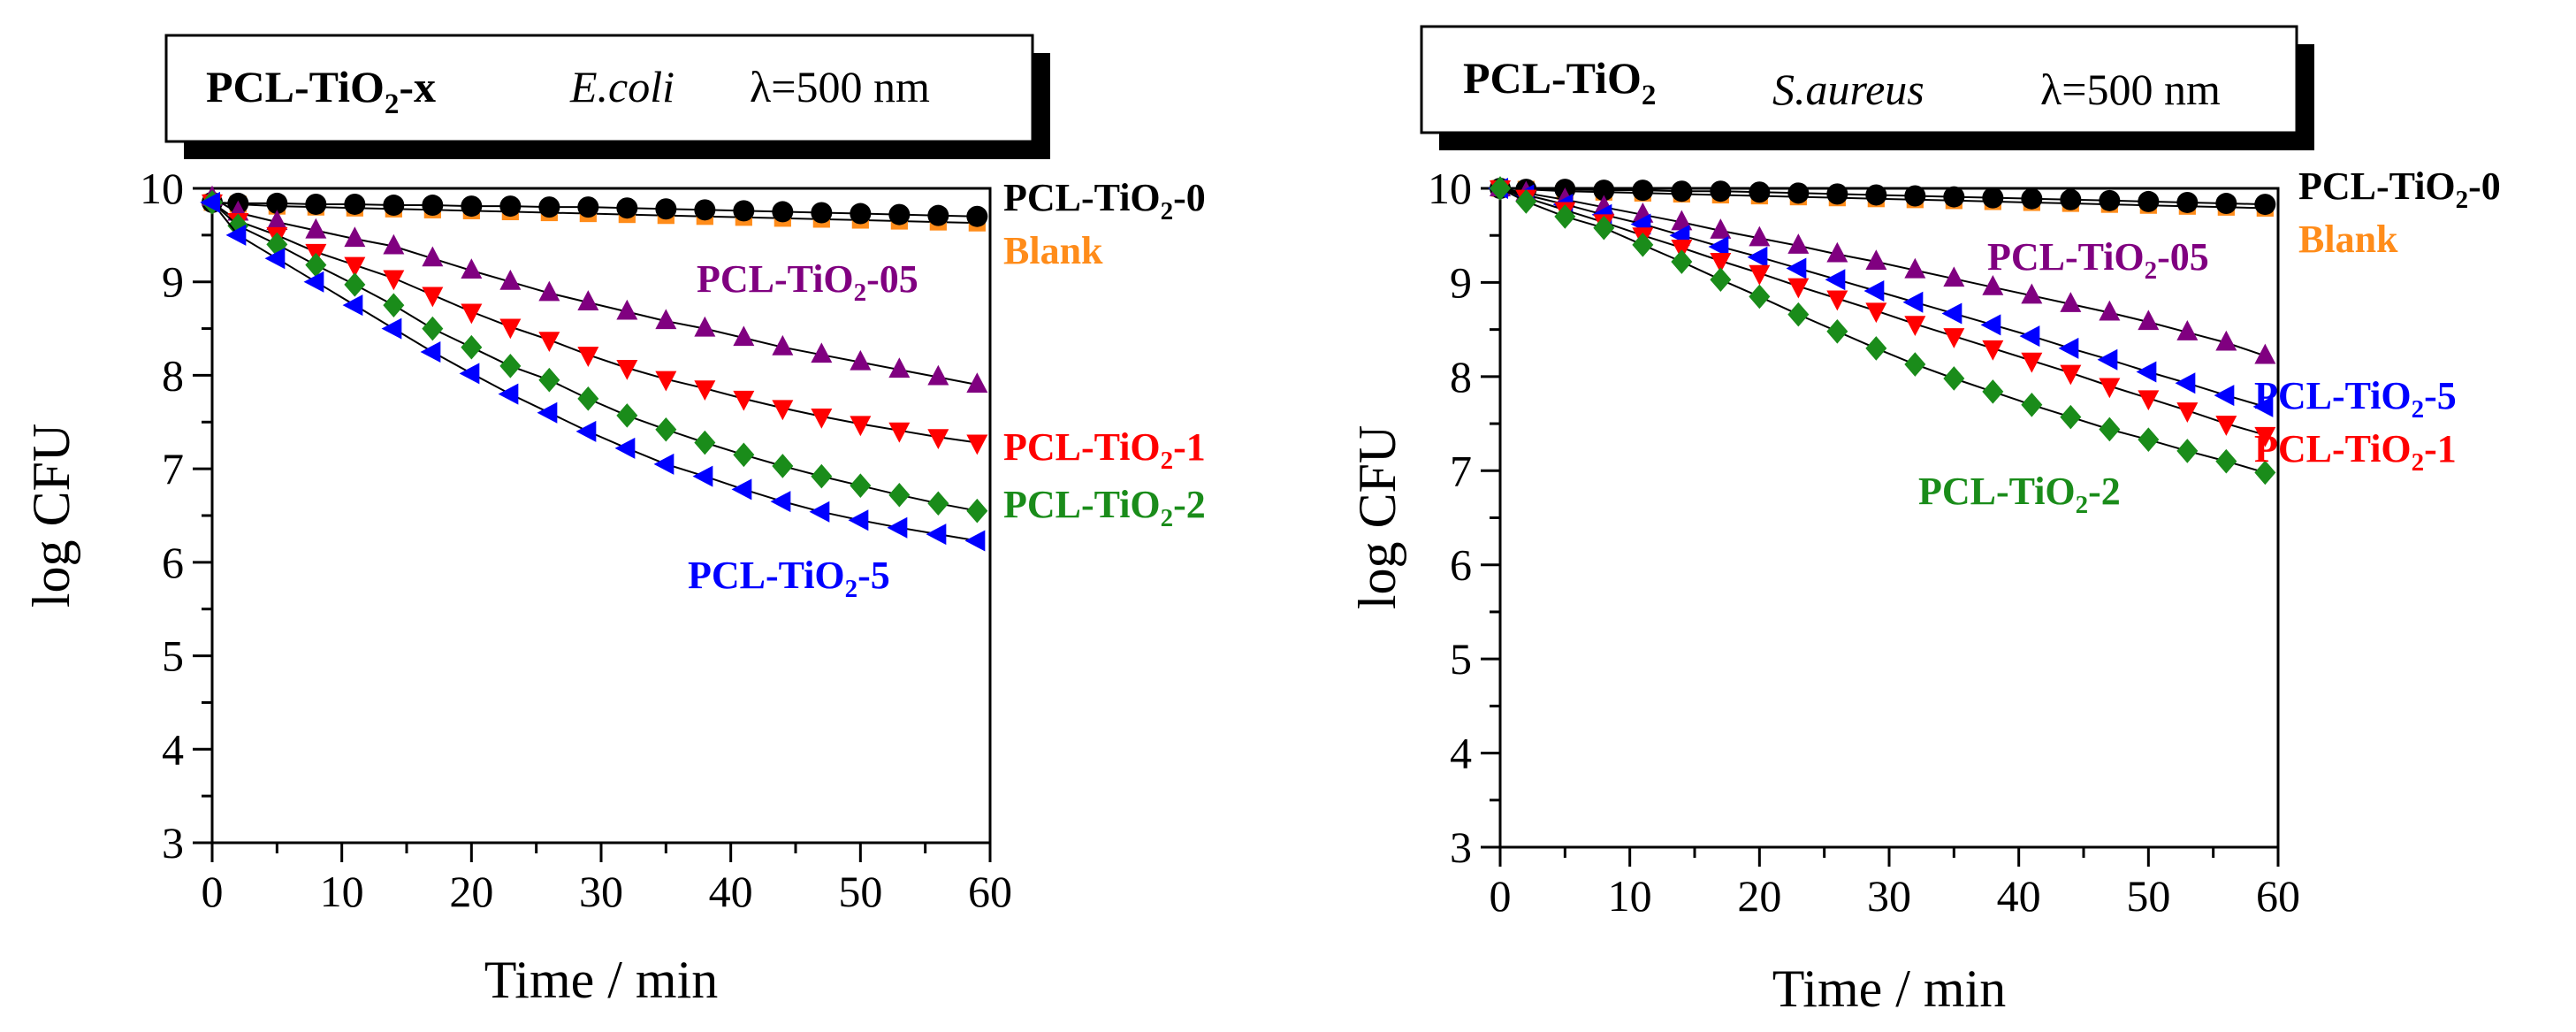 This screenshot has height=1032, width=2576. Describe the element at coordinates (593, 371) in the screenshot. I see `series-pcl-tio2-5-left` at that location.